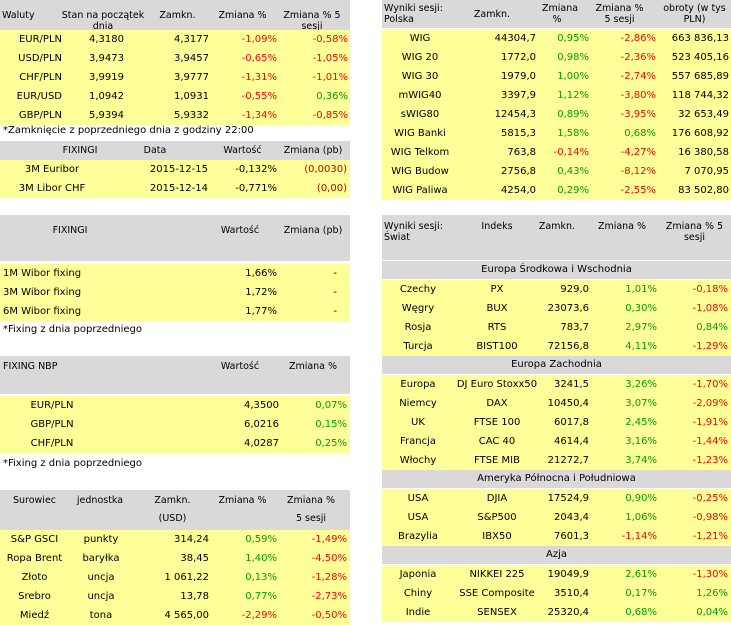  Describe the element at coordinates (638, 76) in the screenshot. I see `poland-row-cell: -2,74%` at that location.